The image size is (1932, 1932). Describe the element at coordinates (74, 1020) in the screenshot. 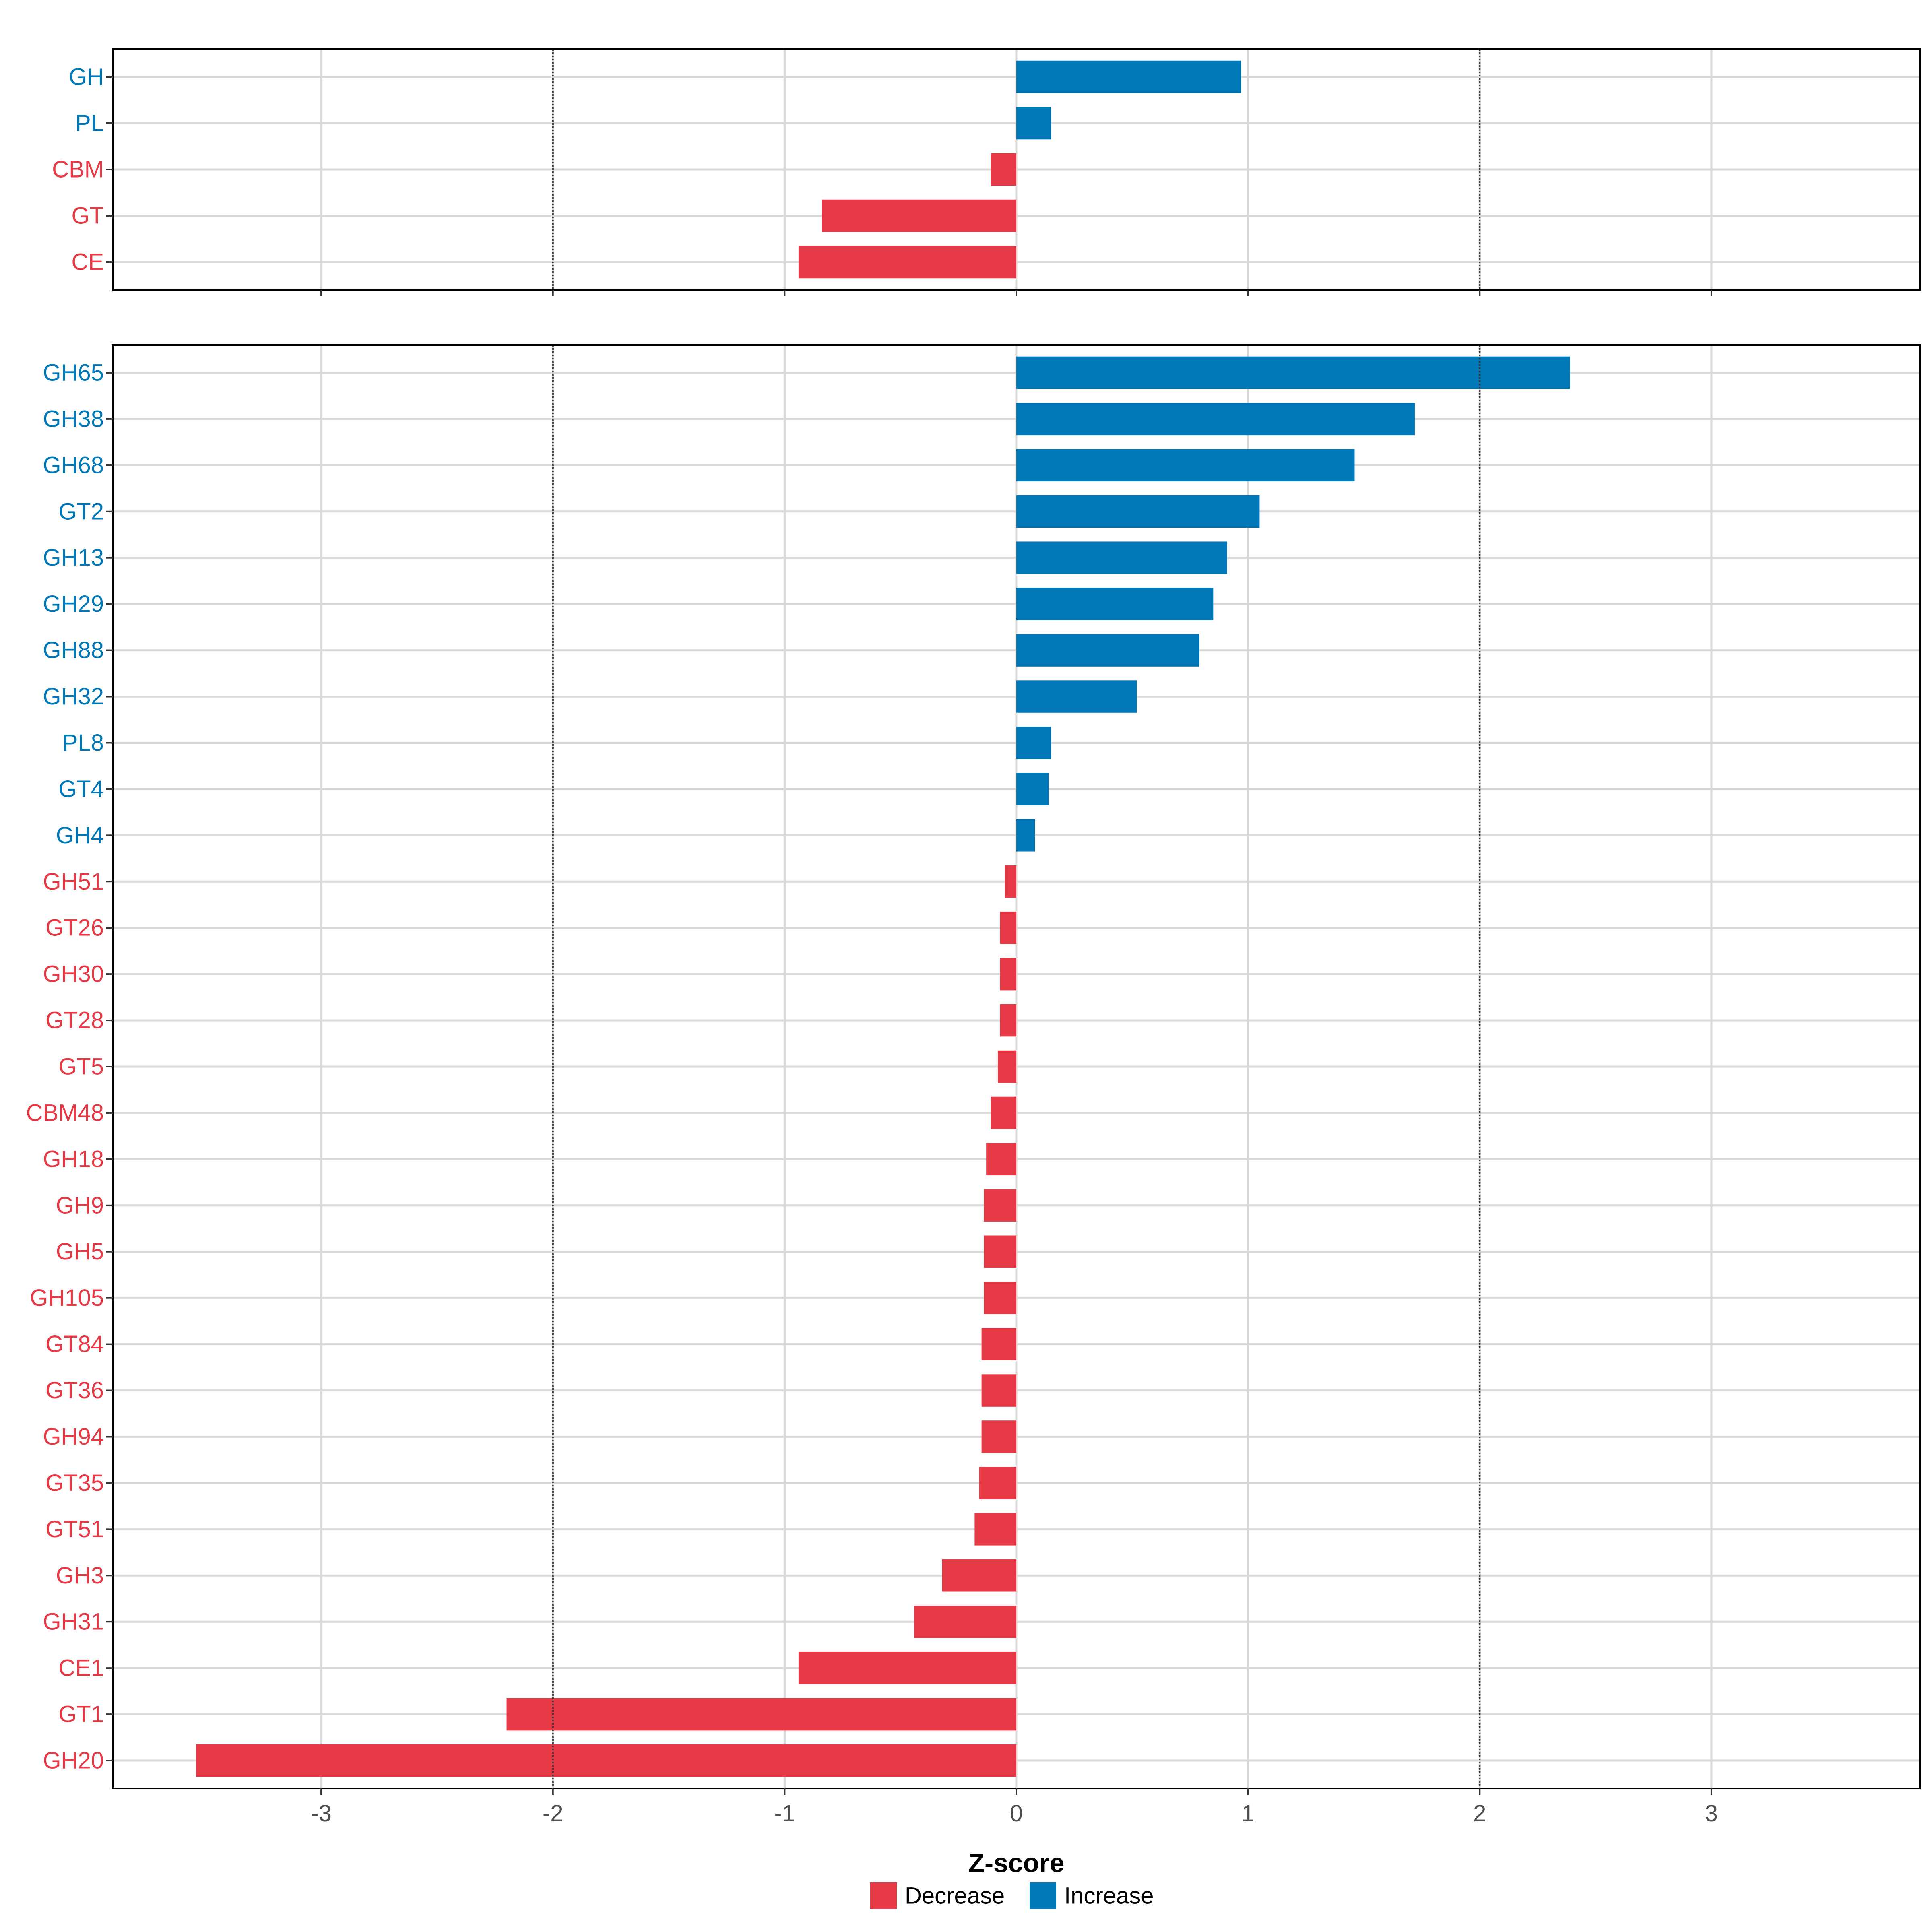

I see `category-label: GT28` at that location.